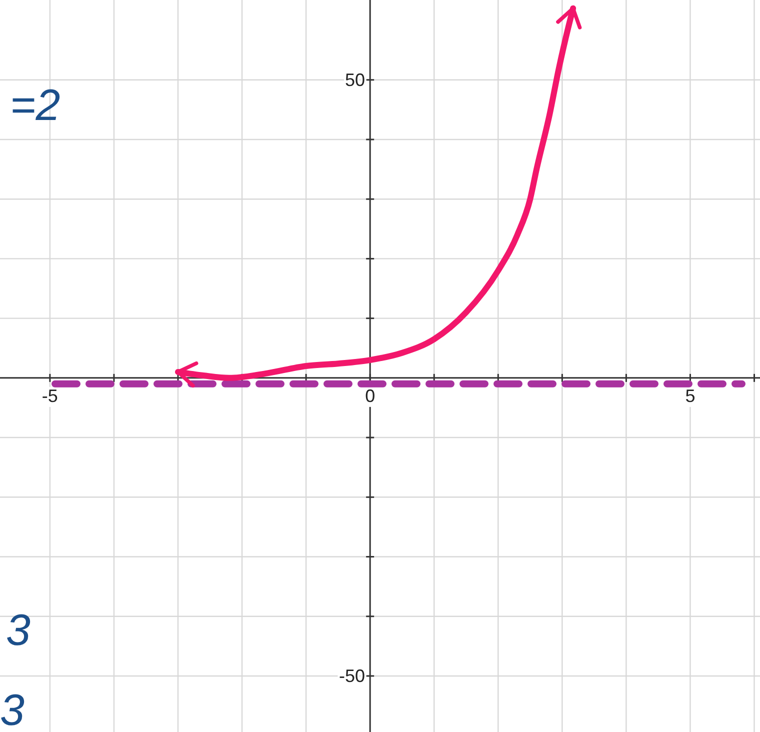 The height and width of the screenshot is (732, 760). I want to click on x-tick-label: 0, so click(370, 396).